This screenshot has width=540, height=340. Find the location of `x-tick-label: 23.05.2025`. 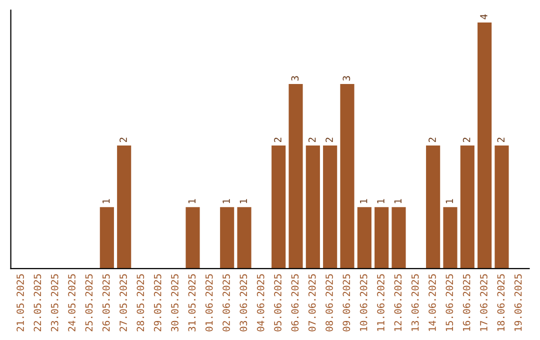

x-tick-label: 23.05.2025 is located at coordinates (54, 303).